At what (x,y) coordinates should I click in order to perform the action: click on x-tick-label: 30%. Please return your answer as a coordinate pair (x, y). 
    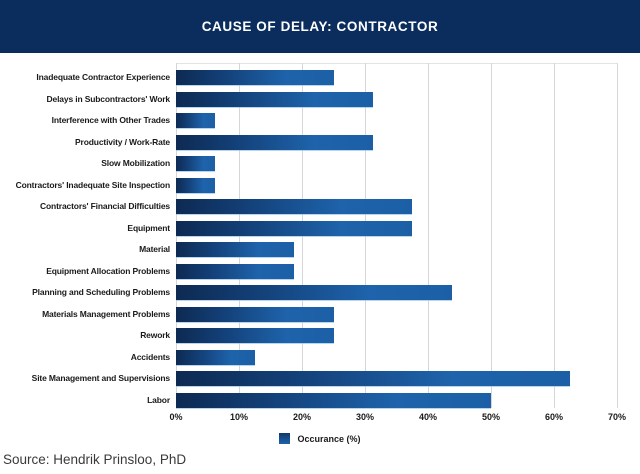
    Looking at the image, I should click on (364, 417).